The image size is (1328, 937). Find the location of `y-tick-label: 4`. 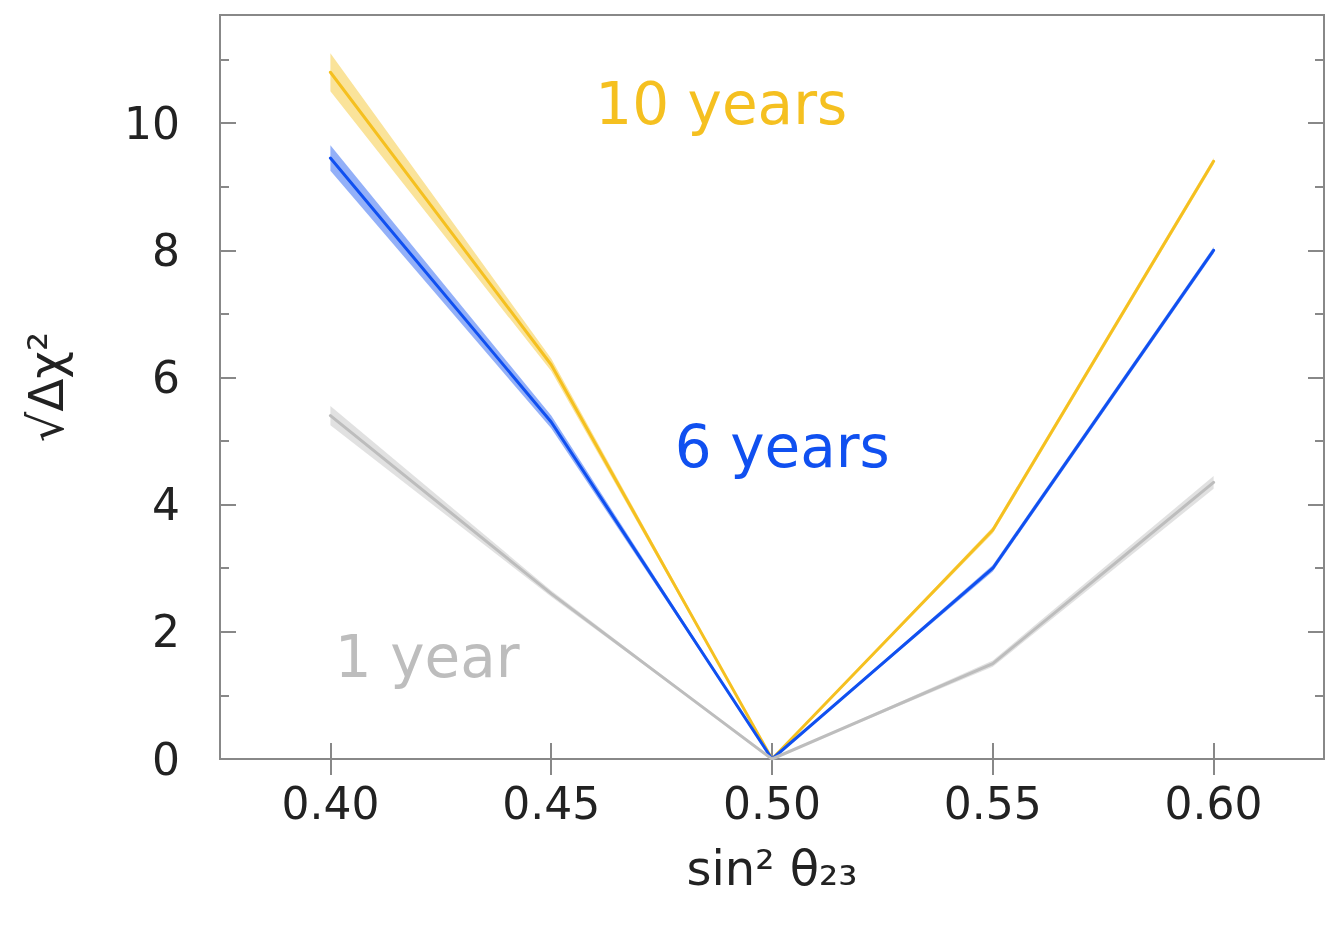

y-tick-label: 4 is located at coordinates (166, 505).